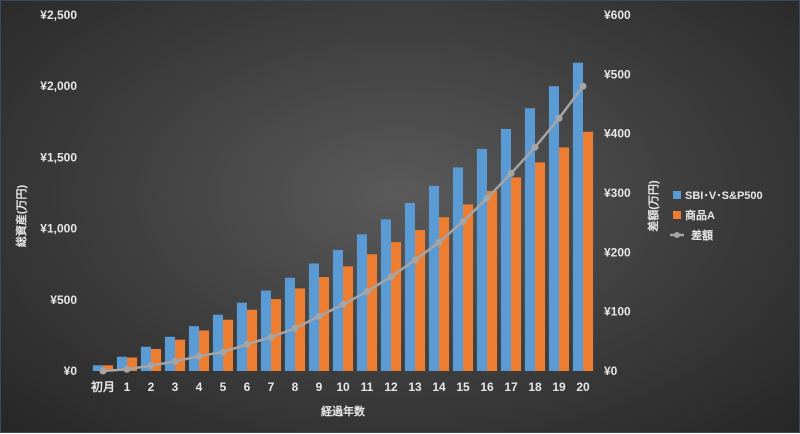 The image size is (800, 434). Describe the element at coordinates (653, 206) in the screenshot. I see `y2-axis-title: 差額(万円)` at that location.